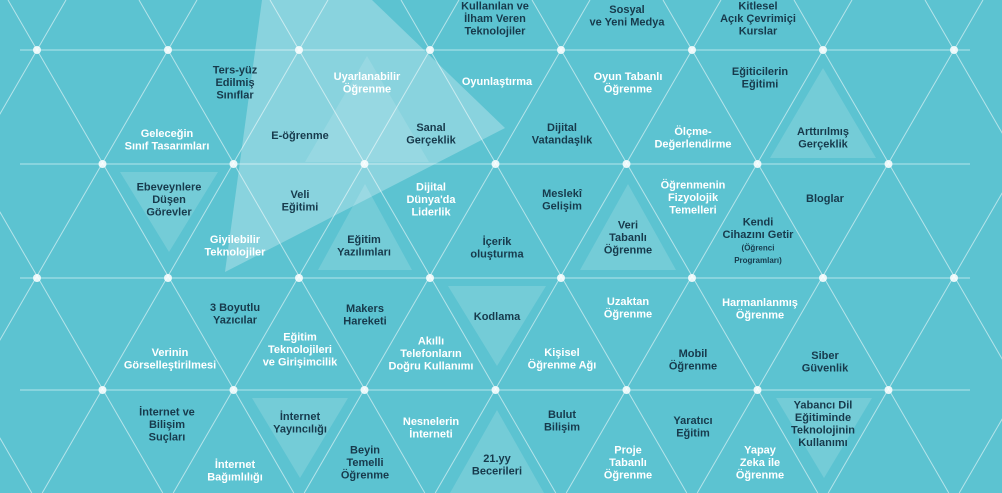 The width and height of the screenshot is (1002, 493). I want to click on label: Veri, so click(628, 226).